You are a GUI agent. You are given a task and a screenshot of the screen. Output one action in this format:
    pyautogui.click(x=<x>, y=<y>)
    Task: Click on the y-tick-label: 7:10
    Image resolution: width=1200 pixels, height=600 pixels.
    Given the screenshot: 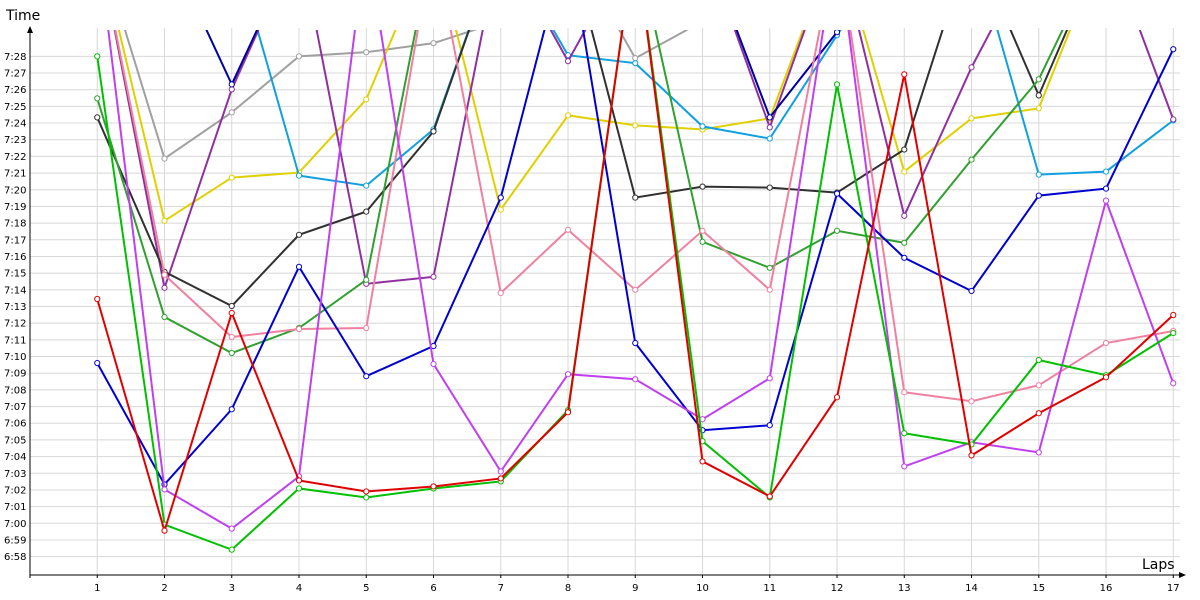 What is the action you would take?
    pyautogui.click(x=15, y=357)
    